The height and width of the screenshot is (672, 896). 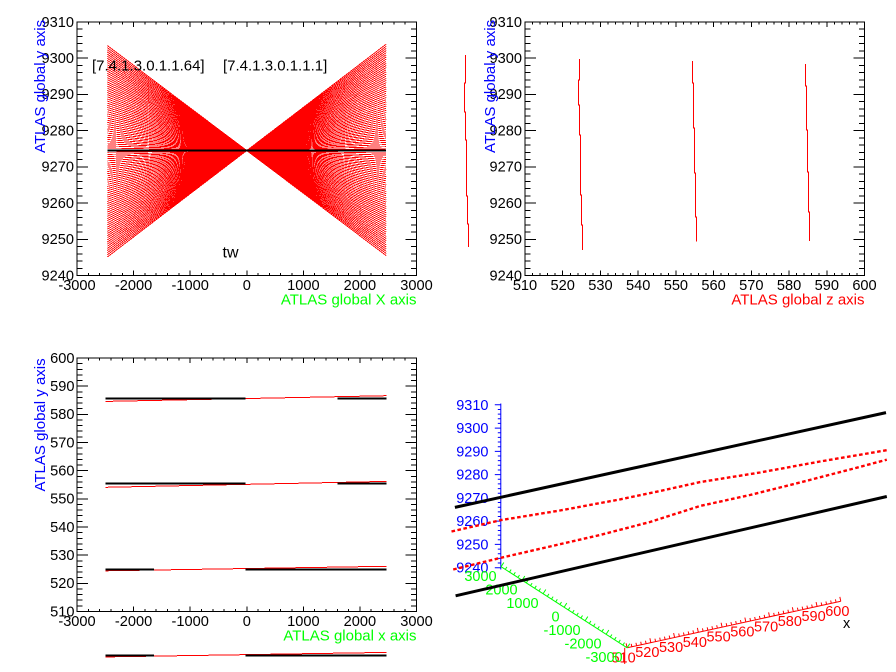 I want to click on svg-text: ATLAS global x axis, so click(x=349, y=636).